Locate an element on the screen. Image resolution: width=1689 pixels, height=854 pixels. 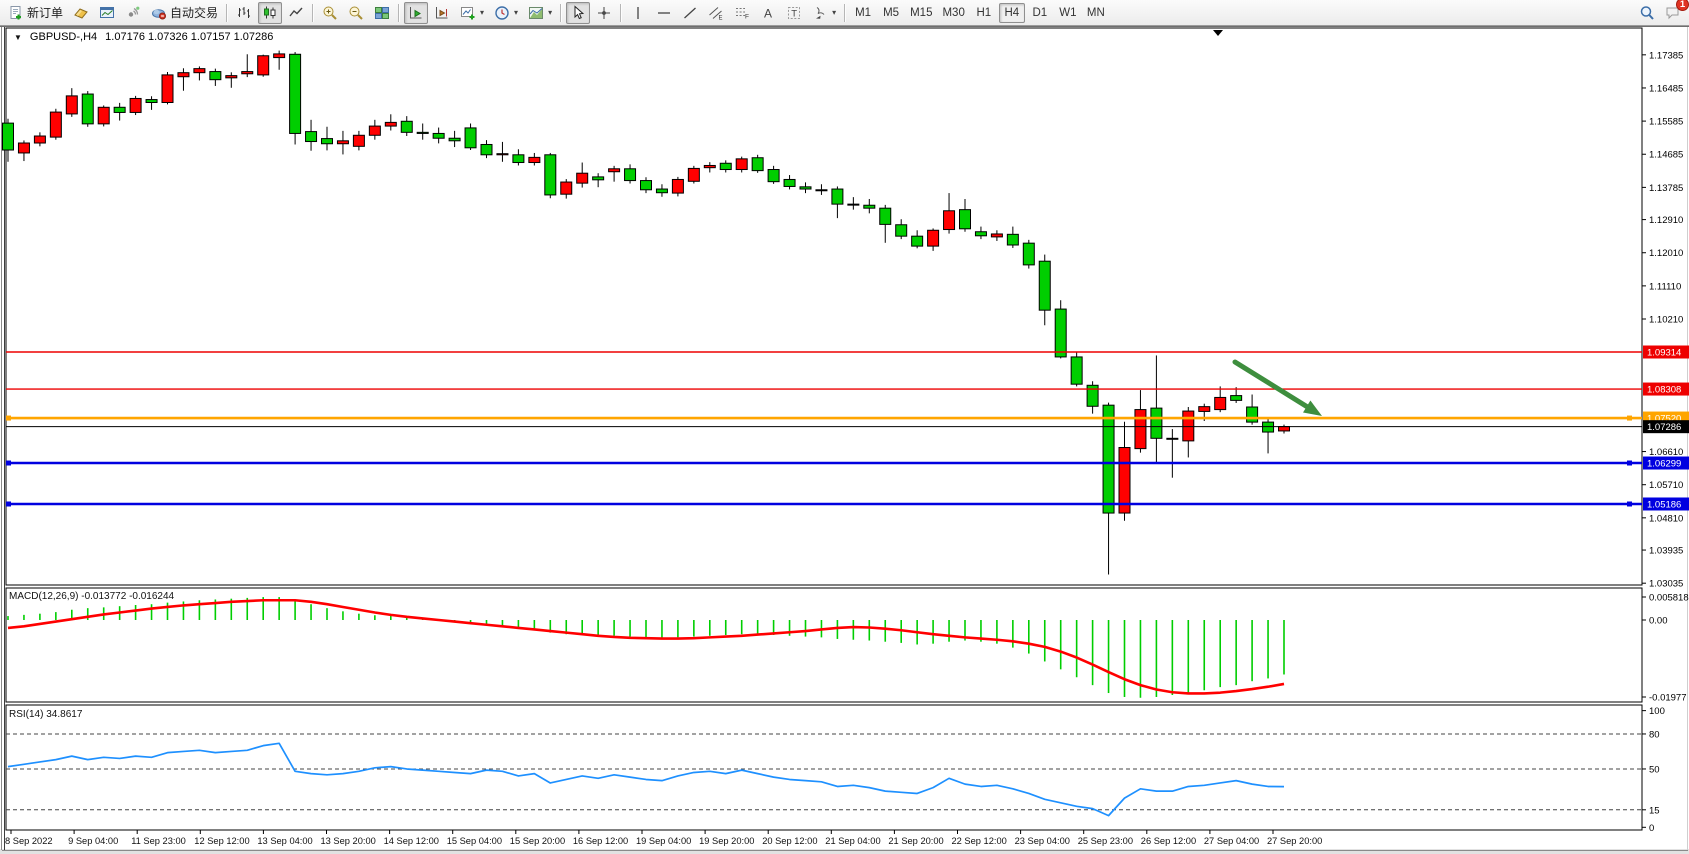
timeframe-h1: H1 is located at coordinates (984, 13).